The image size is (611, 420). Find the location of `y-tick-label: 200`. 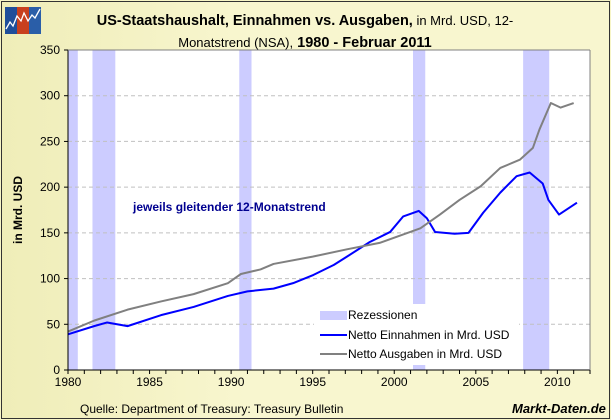

y-tick-label: 200 is located at coordinates (50, 187).